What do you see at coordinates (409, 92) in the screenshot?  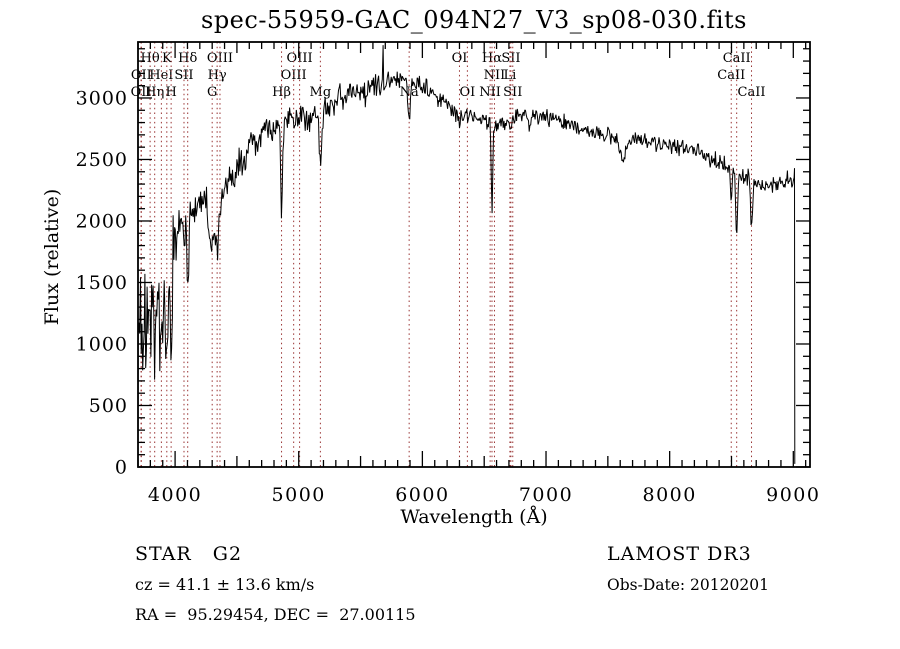 I see `line-label-Na: Na` at bounding box center [409, 92].